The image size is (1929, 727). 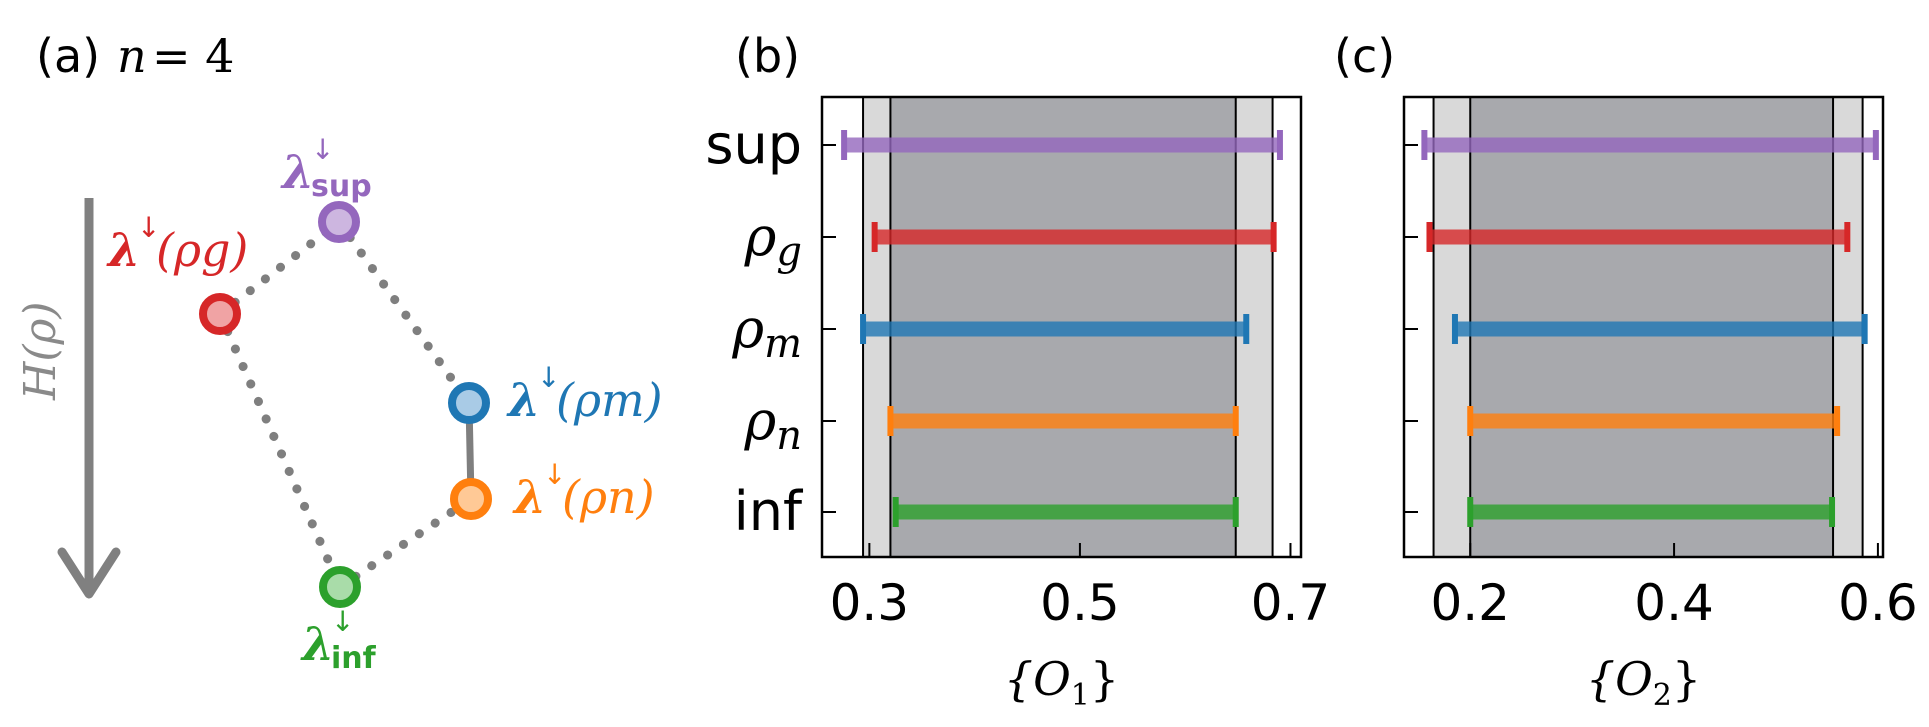 I want to click on label-inf-arrow: ↓, so click(x=342, y=621).